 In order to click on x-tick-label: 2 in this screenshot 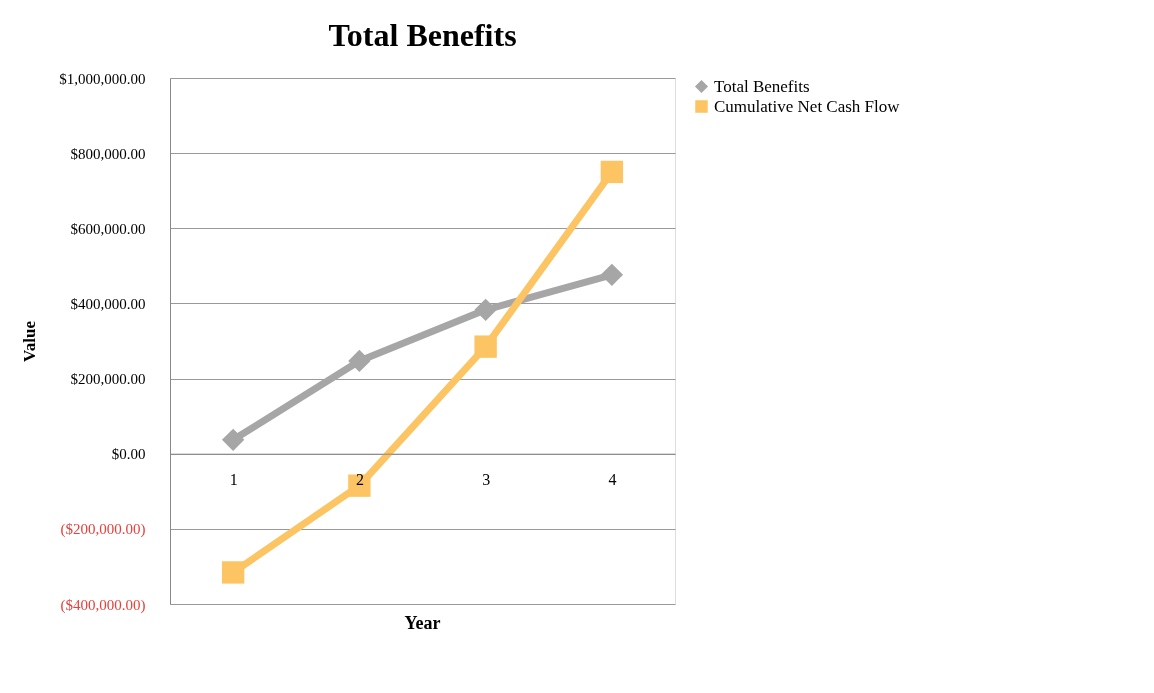, I will do `click(359, 480)`.